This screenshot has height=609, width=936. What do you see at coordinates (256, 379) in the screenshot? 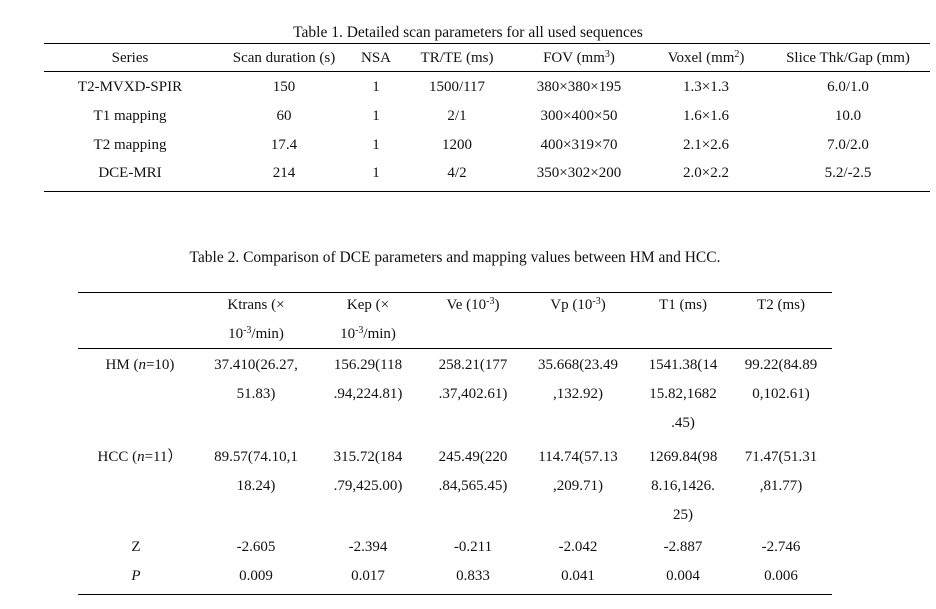
I see `t2-cell: 37.410(26.27, 51.83)` at bounding box center [256, 379].